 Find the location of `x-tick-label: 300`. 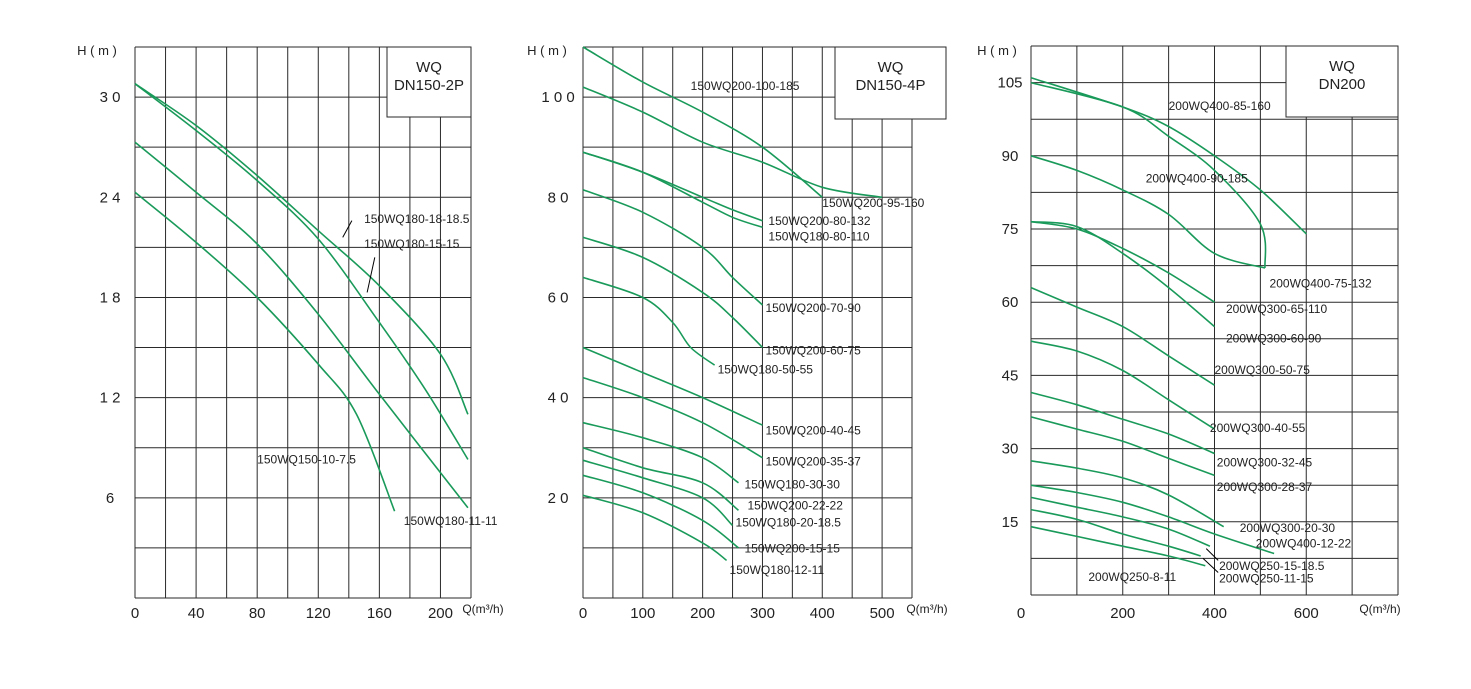

x-tick-label: 300 is located at coordinates (762, 613).